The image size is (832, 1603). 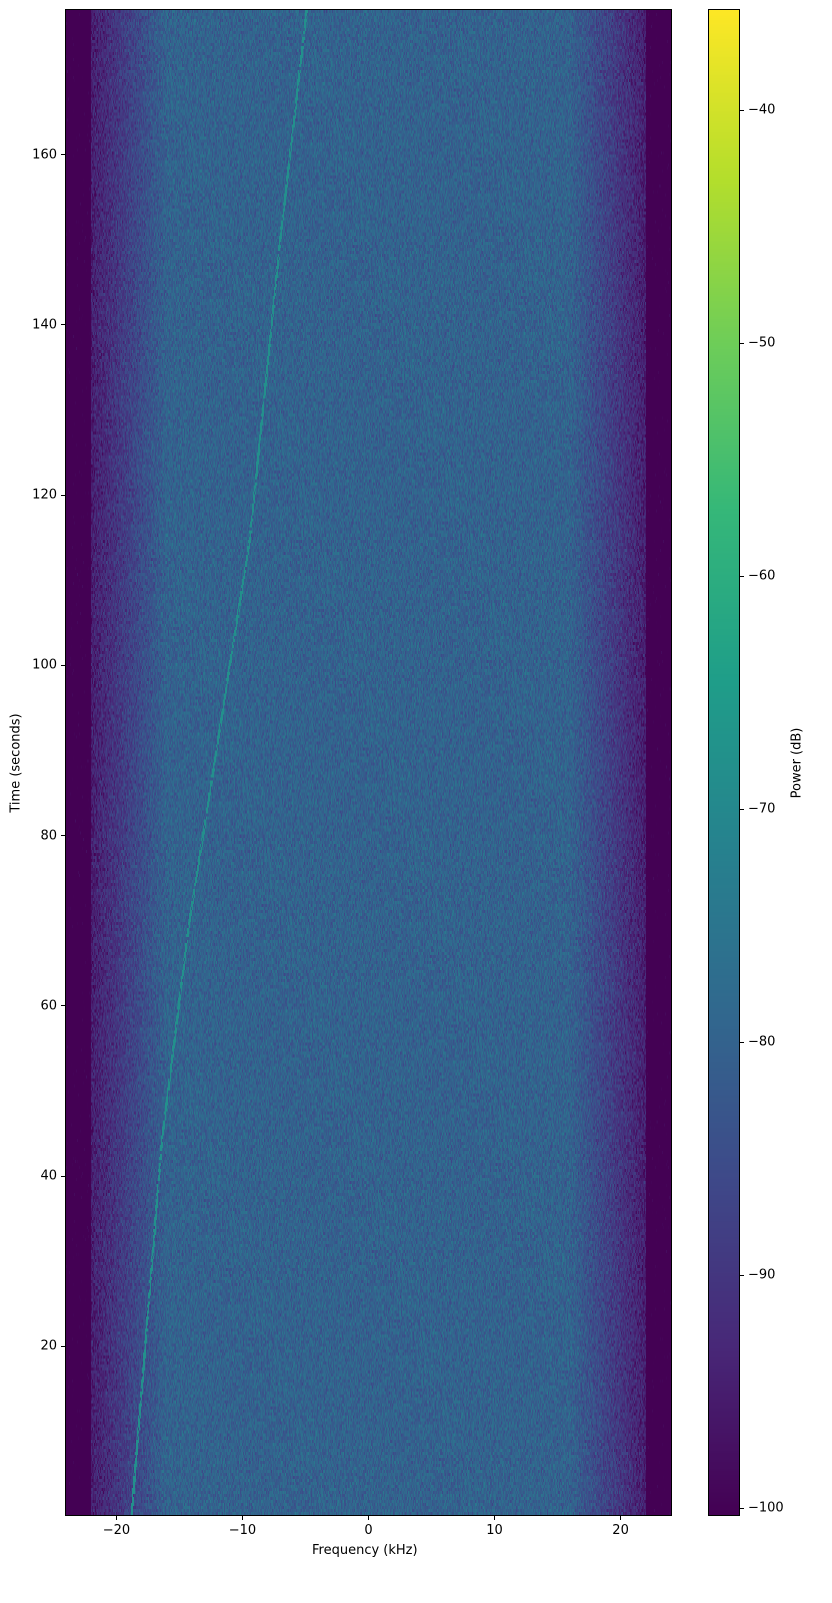 What do you see at coordinates (116, 1530) in the screenshot?
I see `x-tick-label: −20` at bounding box center [116, 1530].